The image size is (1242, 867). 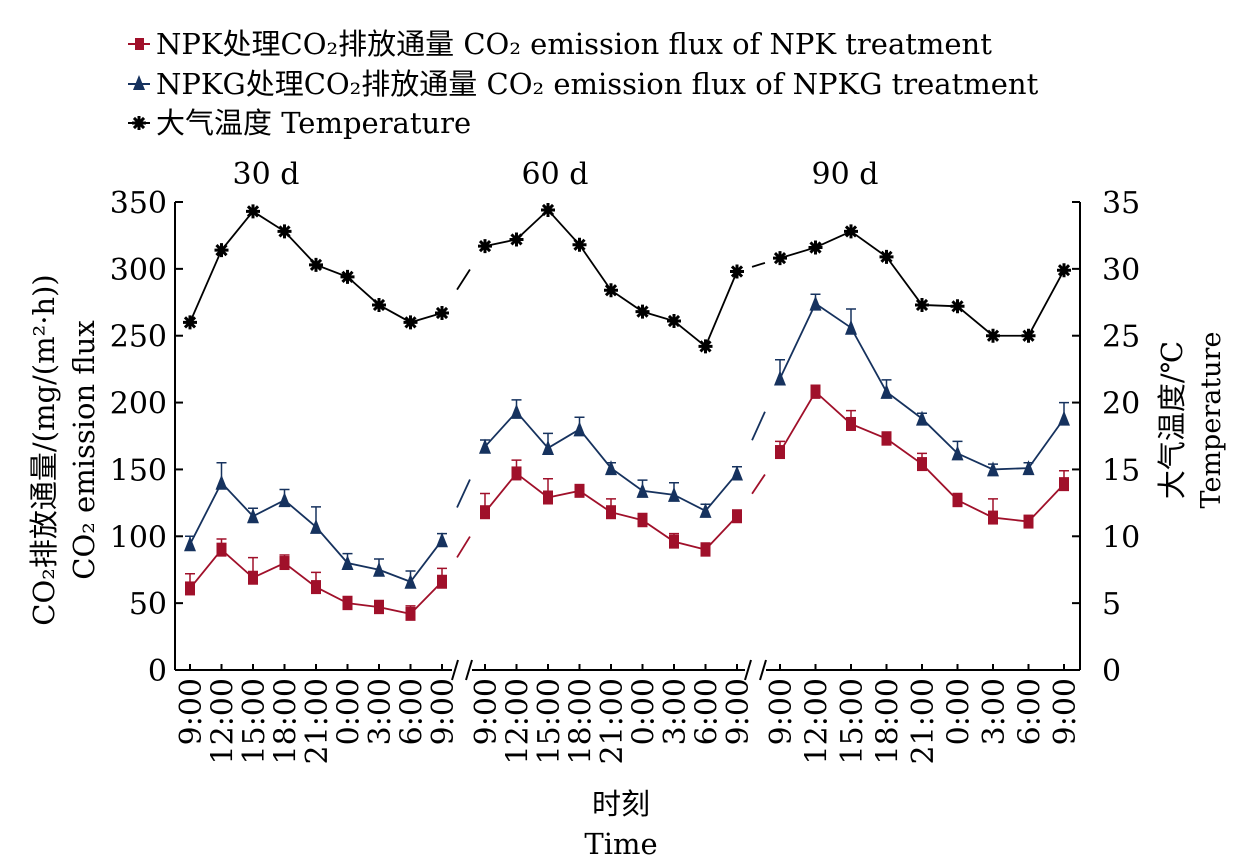 I want to click on y-left-label-cn: CO₂排放通量/(mg/(m²·h)), so click(x=44, y=449).